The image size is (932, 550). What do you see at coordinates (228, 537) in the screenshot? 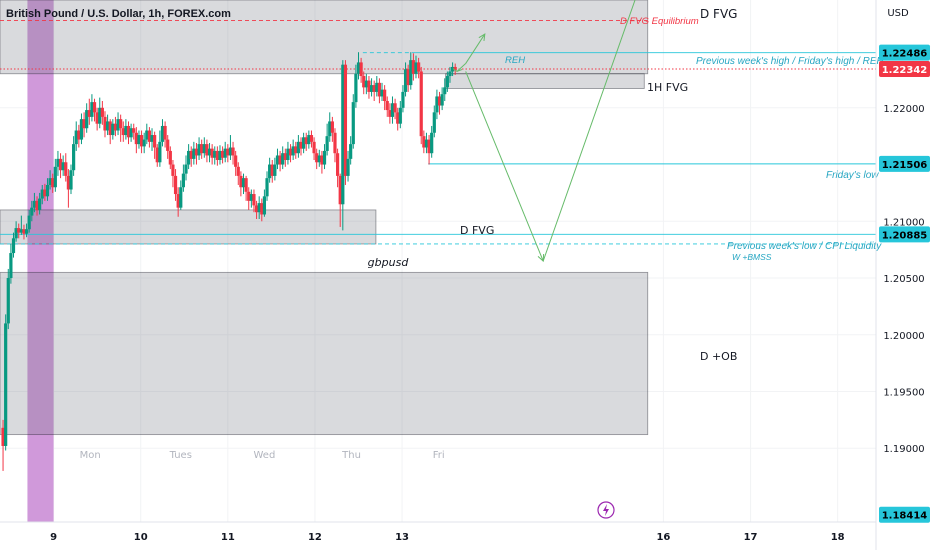
I see `x-tick-label: 11` at bounding box center [228, 537].